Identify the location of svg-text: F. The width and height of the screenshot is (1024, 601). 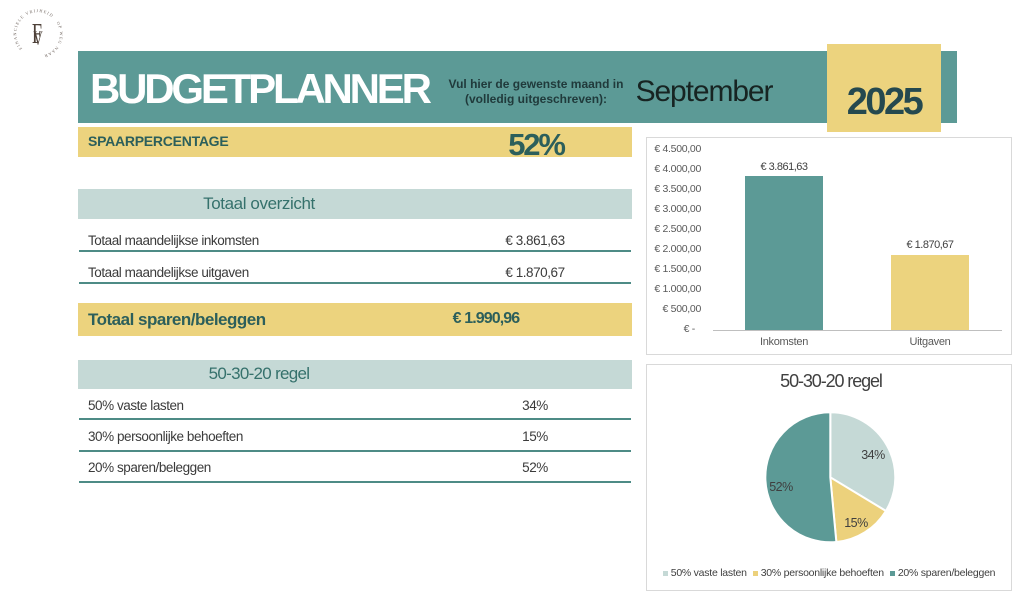
(37, 34).